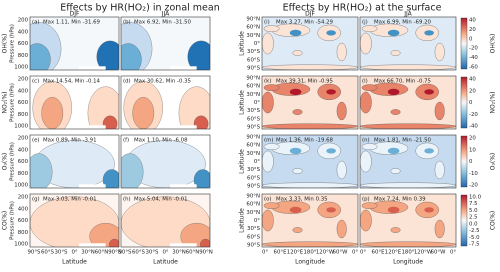 Image resolution: width=500 pixels, height=272 pixels. Describe the element at coordinates (21, 127) in the screenshot. I see `y-tick-label: 1000` at that location.